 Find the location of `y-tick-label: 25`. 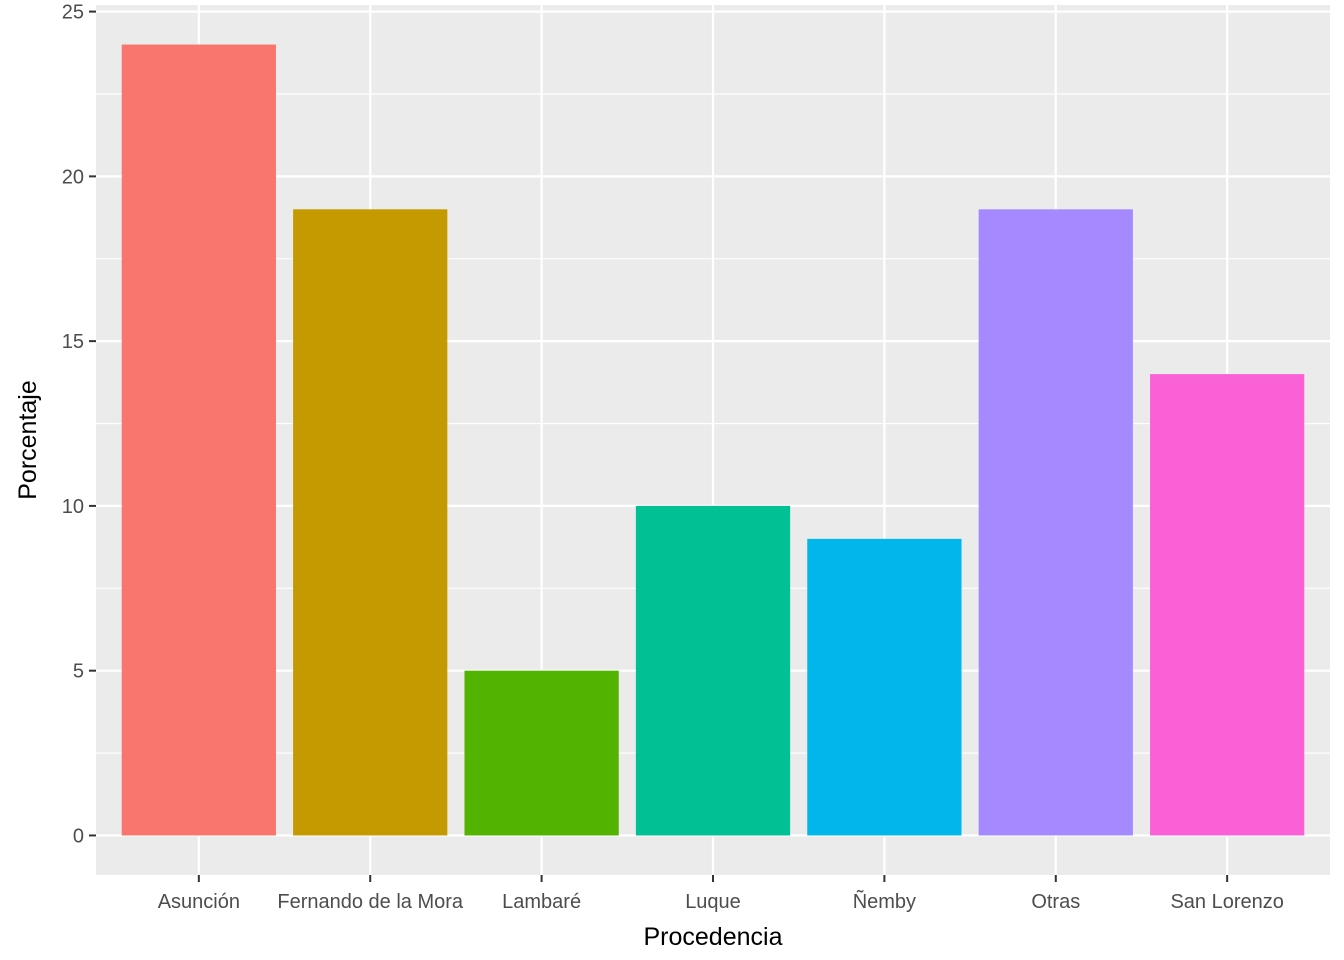

y-tick-label: 25 is located at coordinates (73, 13).